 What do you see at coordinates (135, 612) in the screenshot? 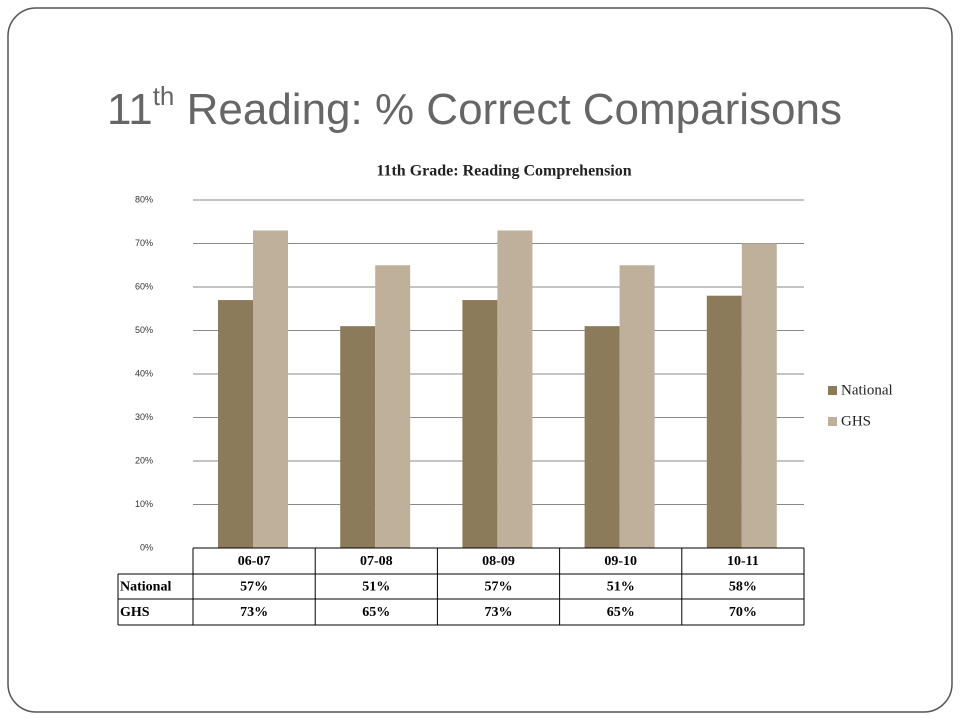
I see `table-row-header: GHS` at bounding box center [135, 612].